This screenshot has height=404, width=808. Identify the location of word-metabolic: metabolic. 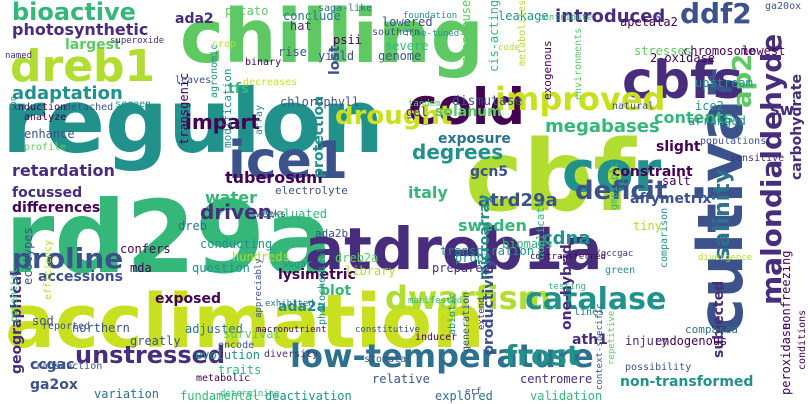
(223, 378).